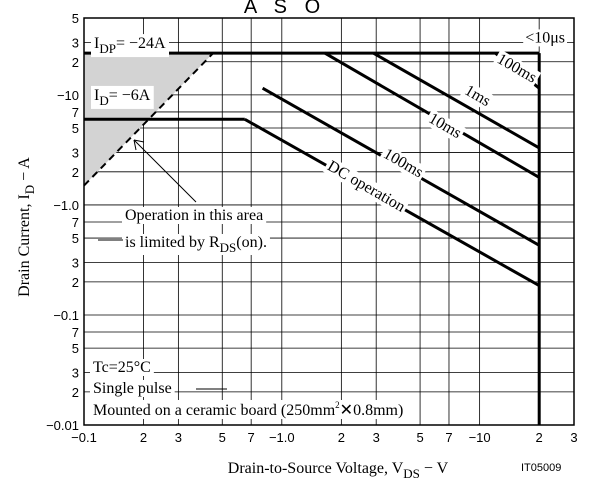  I want to click on x-axis-label: Drain-to-Source Voltage, VDS − V, so click(338, 470).